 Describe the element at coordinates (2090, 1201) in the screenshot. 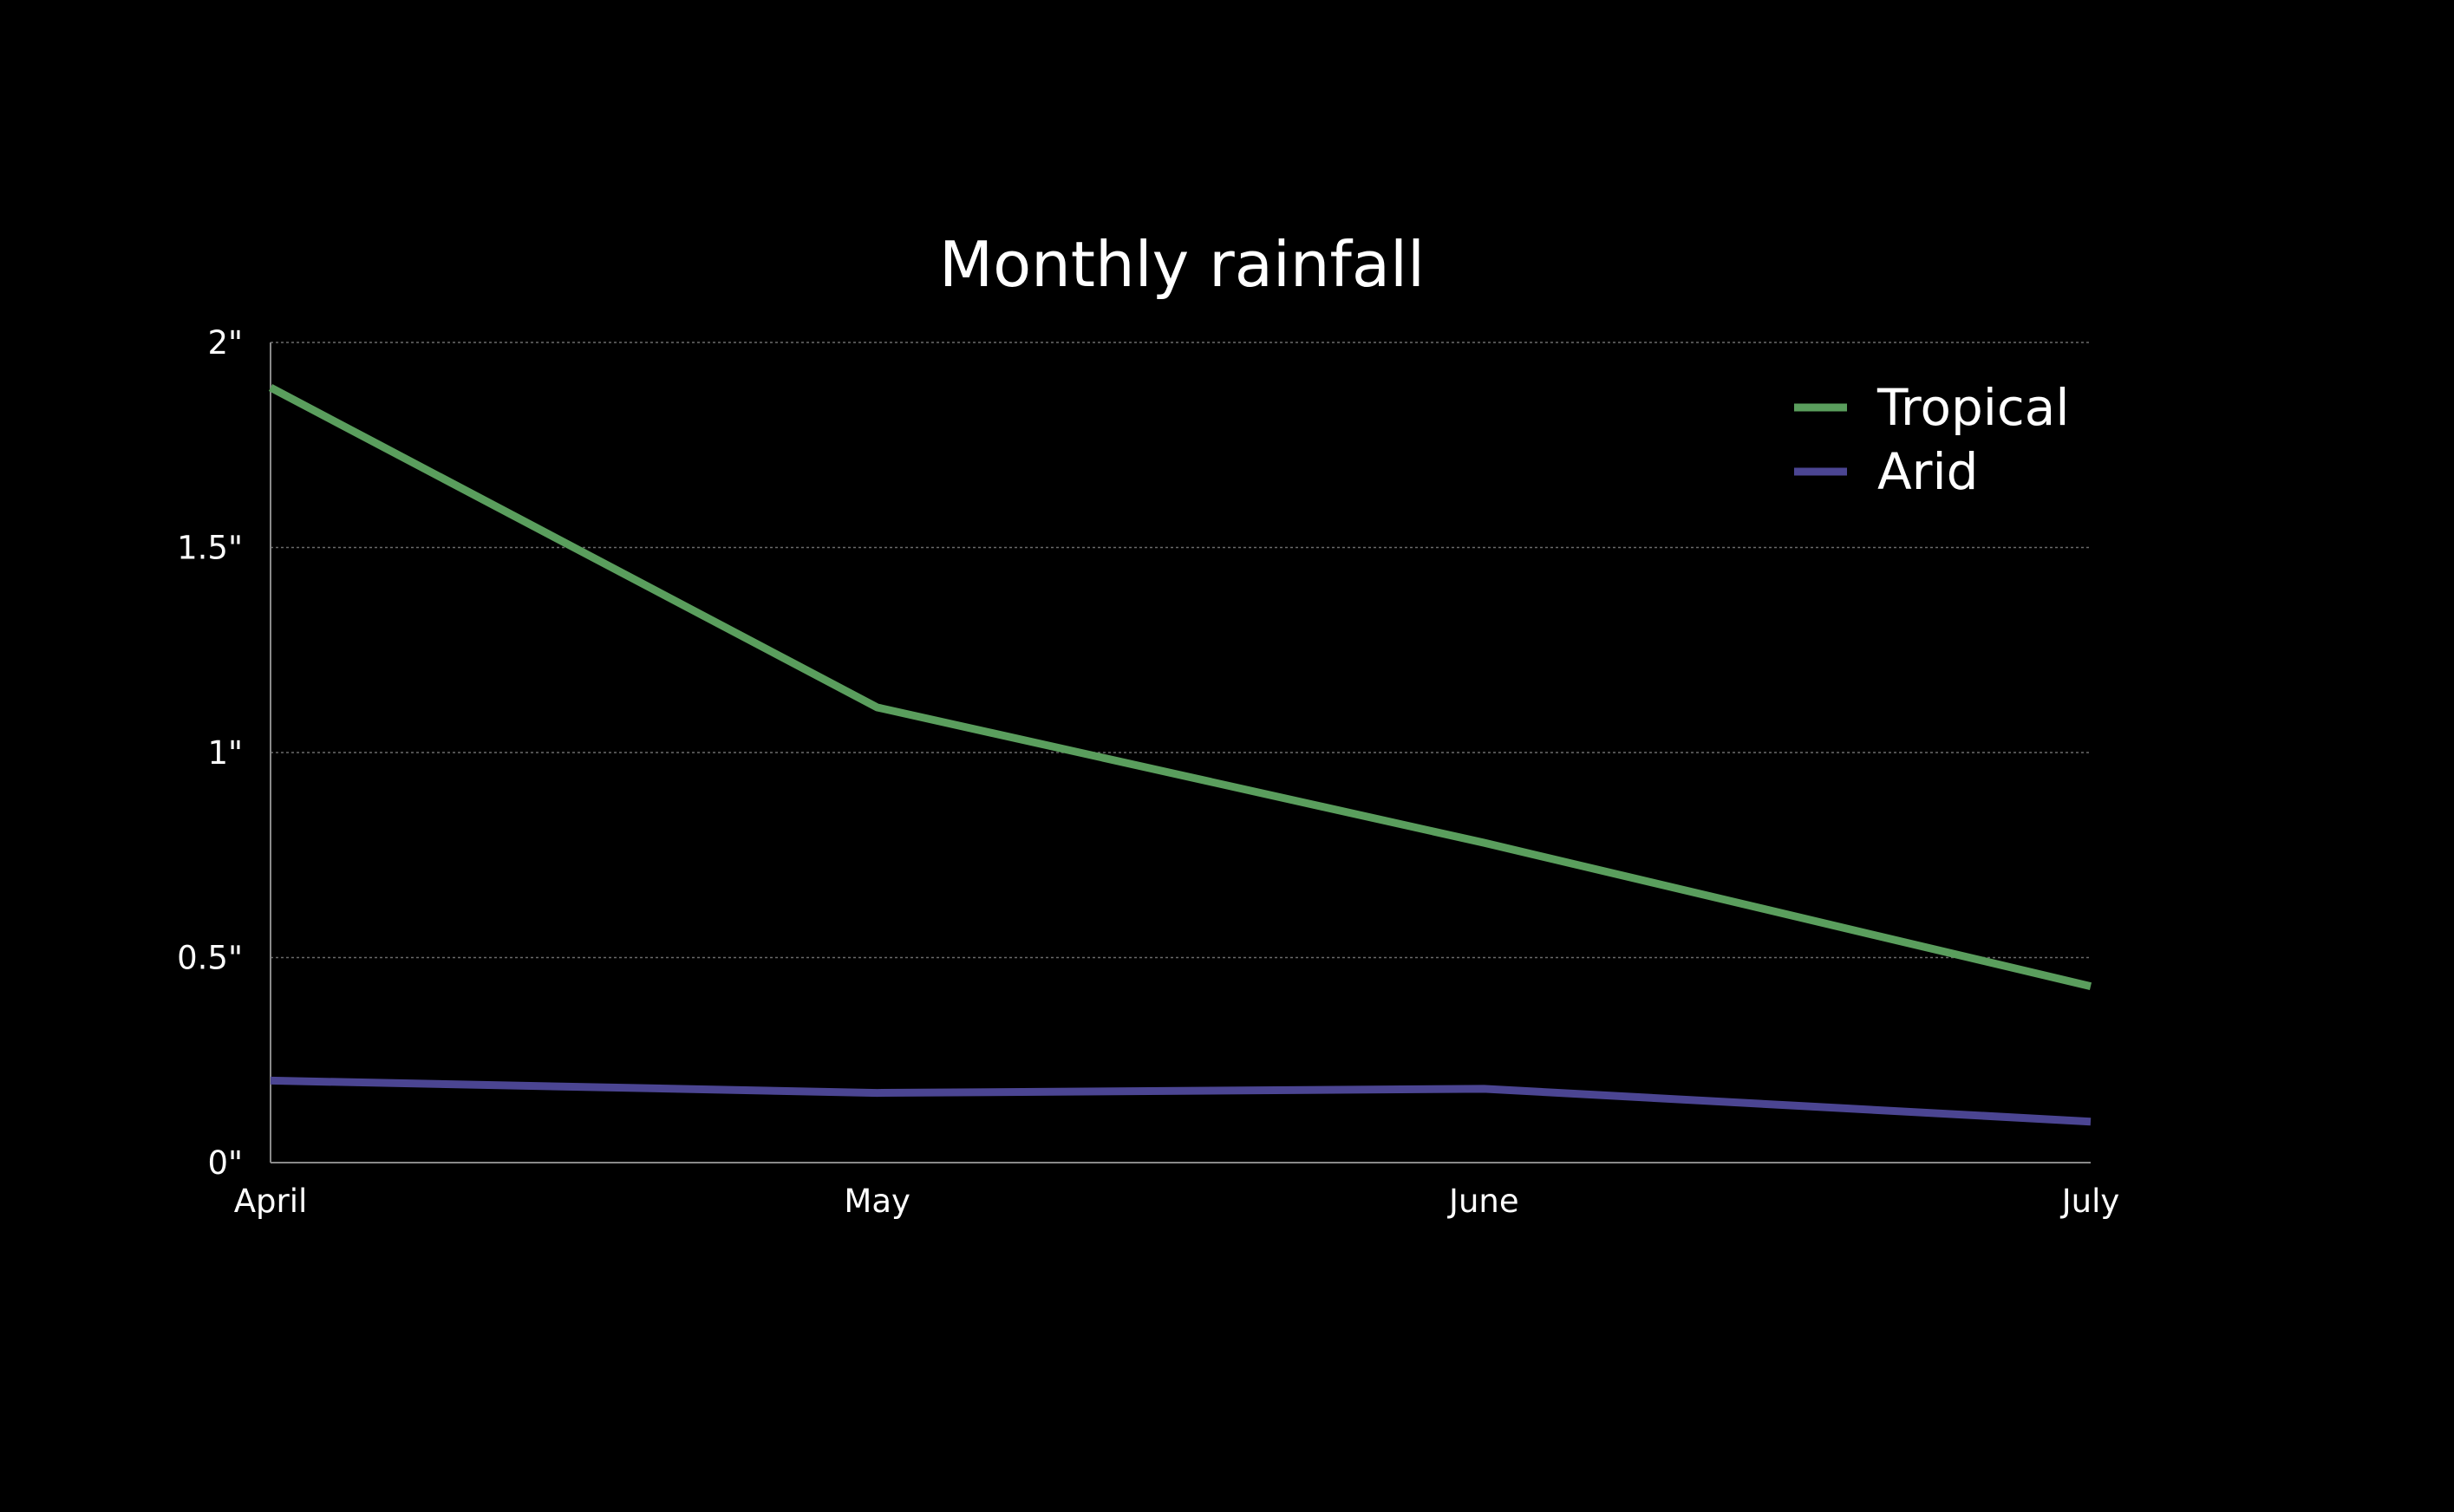

I see `x-tick-label: July` at that location.